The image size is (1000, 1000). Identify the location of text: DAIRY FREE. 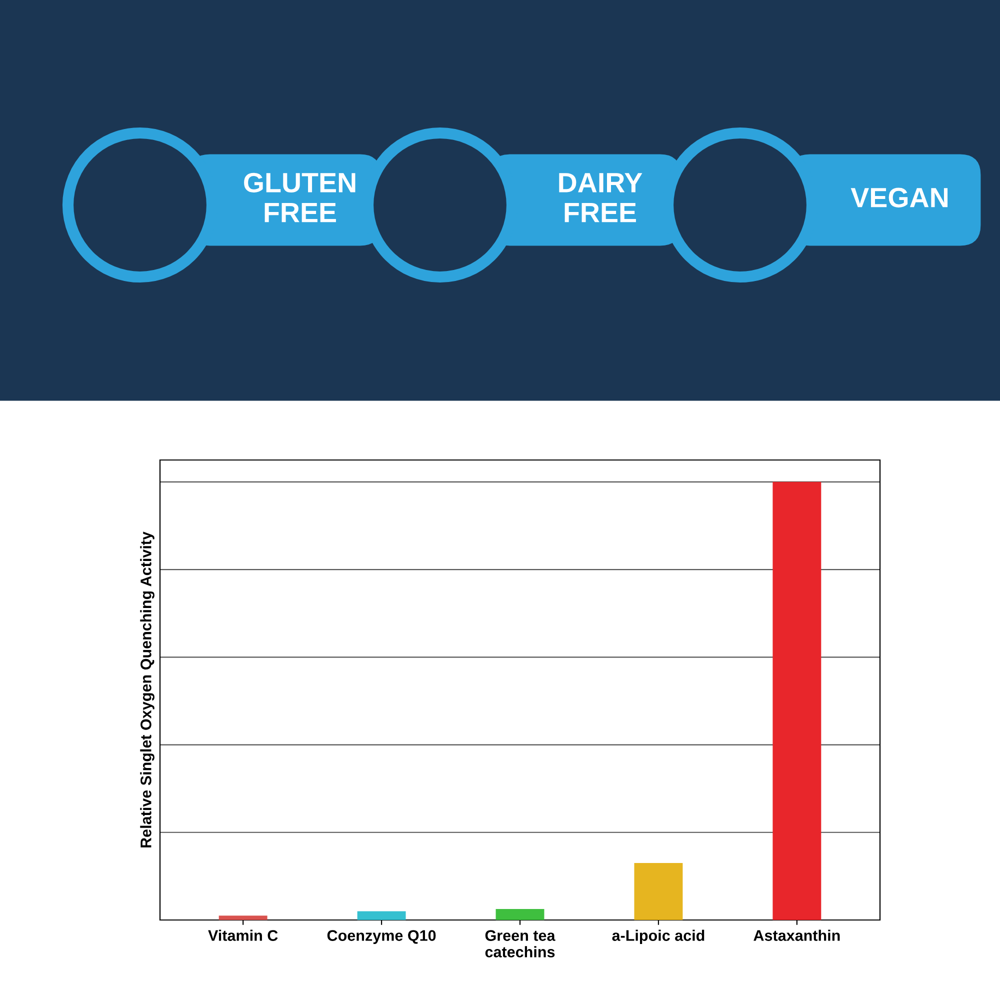
(600, 197).